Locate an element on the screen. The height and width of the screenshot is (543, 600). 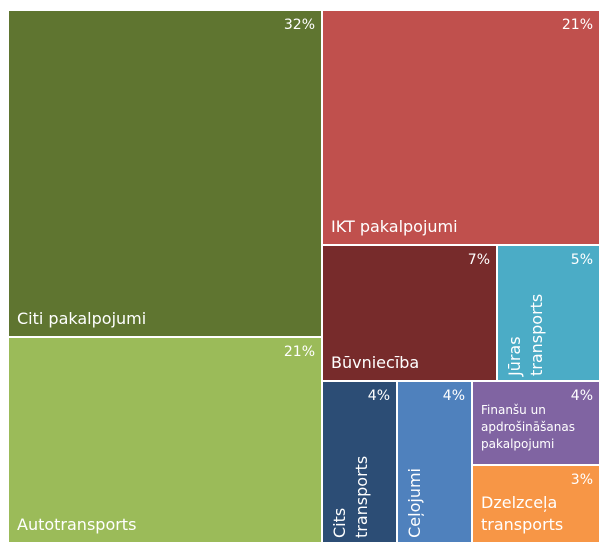
value-label: 7% is located at coordinates (478, 260).